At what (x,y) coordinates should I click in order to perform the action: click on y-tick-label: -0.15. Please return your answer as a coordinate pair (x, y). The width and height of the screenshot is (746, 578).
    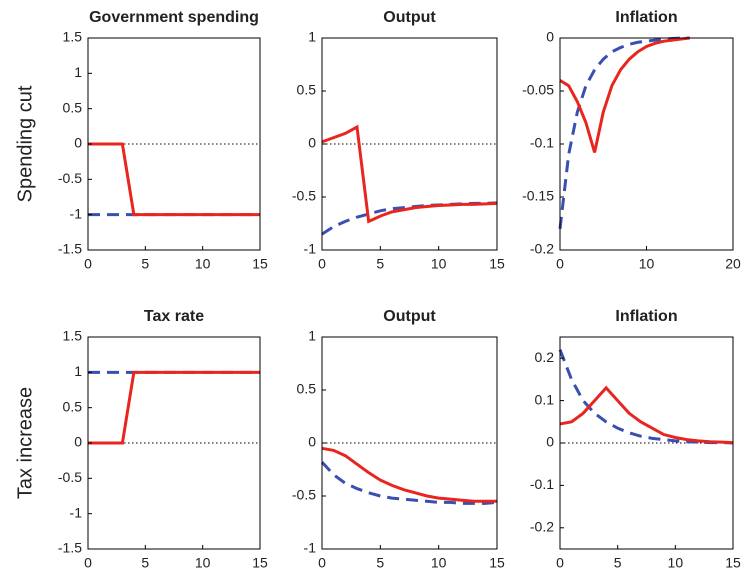
    Looking at the image, I should click on (538, 196).